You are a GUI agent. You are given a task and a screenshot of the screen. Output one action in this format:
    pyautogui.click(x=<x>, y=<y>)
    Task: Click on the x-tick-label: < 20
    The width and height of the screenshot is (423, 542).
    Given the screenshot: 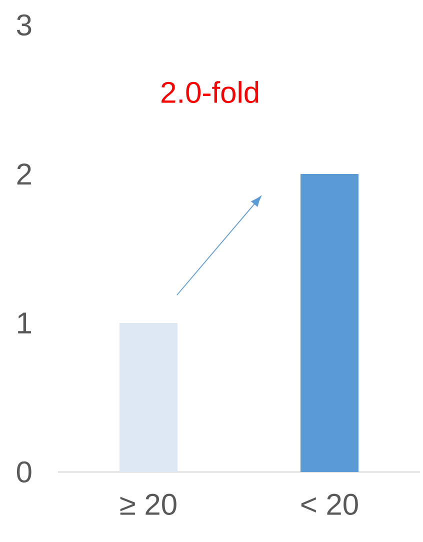 What is the action you would take?
    pyautogui.click(x=329, y=505)
    